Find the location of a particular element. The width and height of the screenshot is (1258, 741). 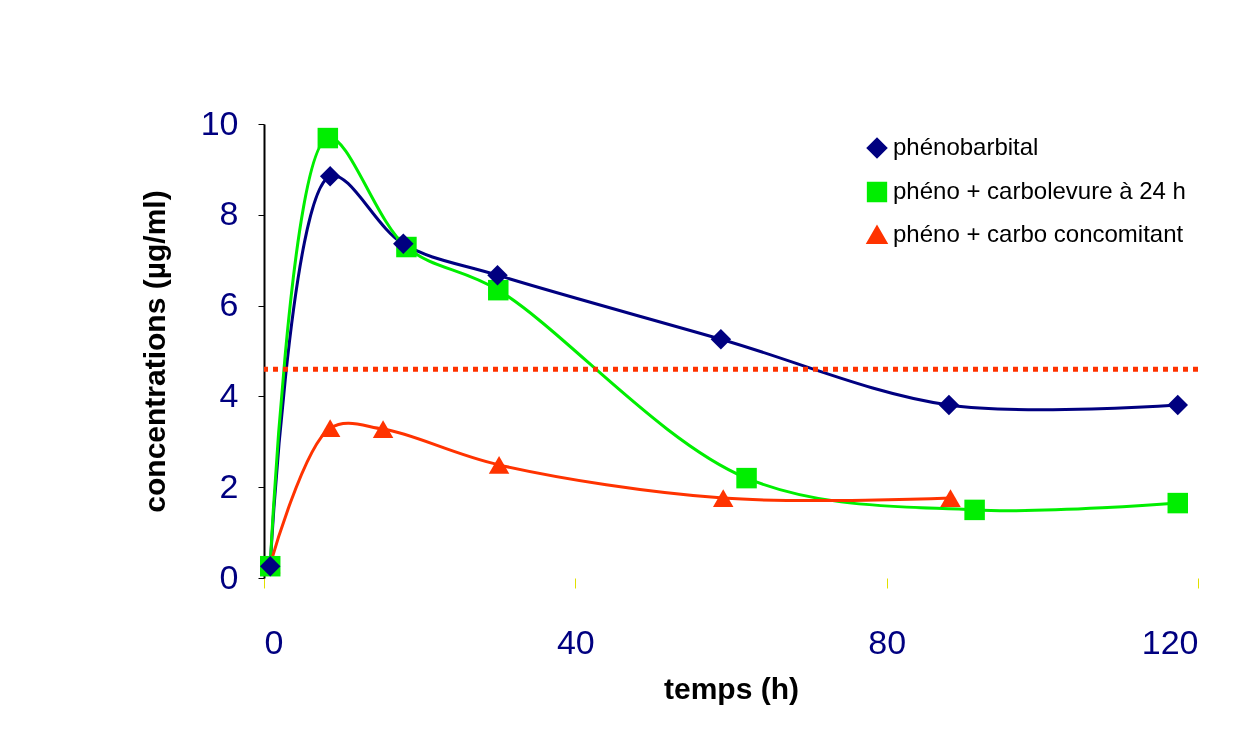

y-tick-label: 2 is located at coordinates (229, 485).